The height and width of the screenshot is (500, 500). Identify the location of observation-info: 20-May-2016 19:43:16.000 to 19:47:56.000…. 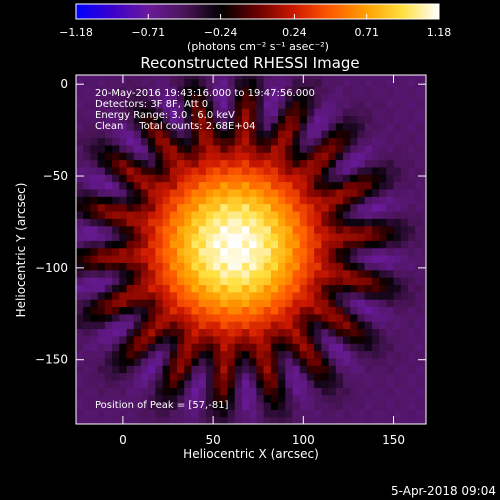
(205, 110).